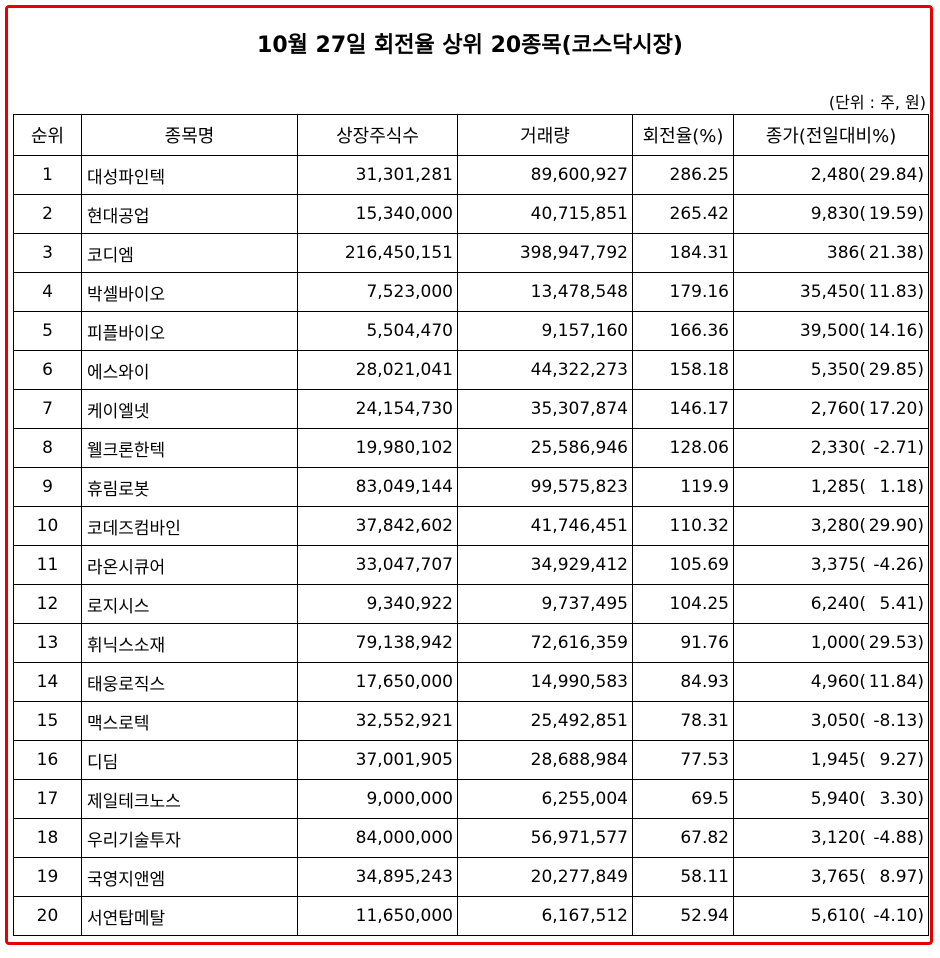 Image resolution: width=940 pixels, height=958 pixels. Describe the element at coordinates (377, 487) in the screenshot. I see `listed-shares-cell: 83,049,144` at that location.